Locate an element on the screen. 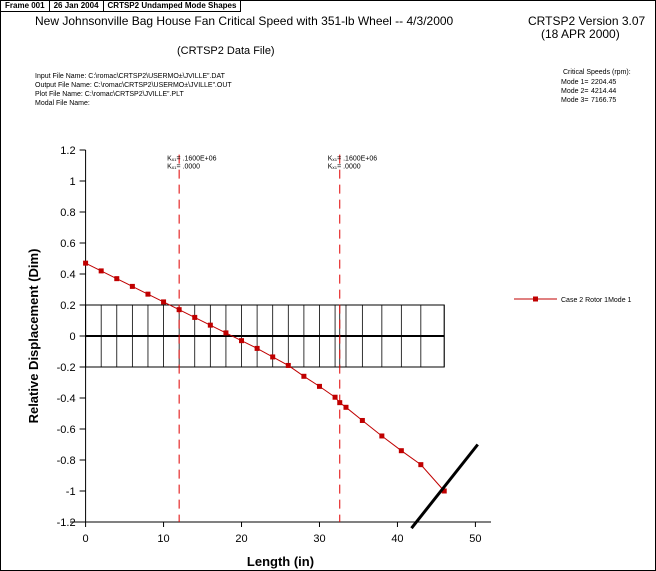 This screenshot has height=571, width=656. x-tick-label: 20 is located at coordinates (241, 539).